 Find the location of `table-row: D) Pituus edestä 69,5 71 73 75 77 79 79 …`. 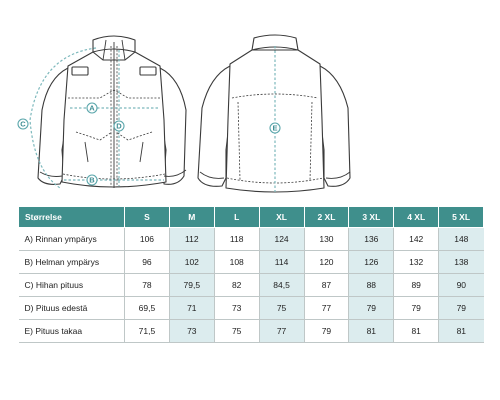

table-row: D) Pituus edestä 69,5 71 73 75 77 79 79 … is located at coordinates (251, 308).